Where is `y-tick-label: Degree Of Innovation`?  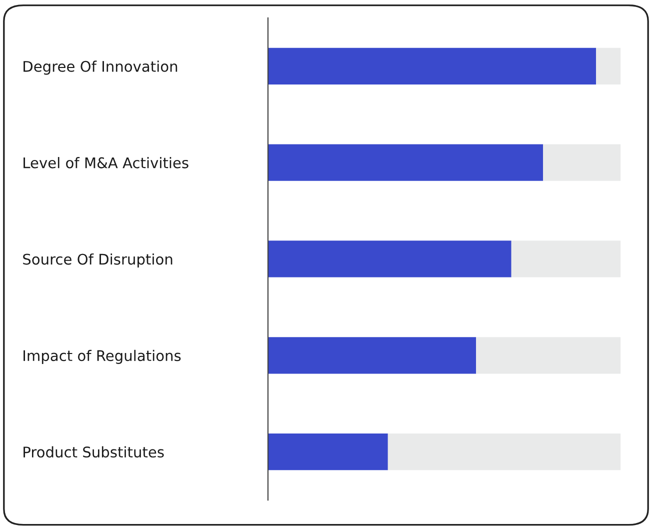 y-tick-label: Degree Of Innovation is located at coordinates (101, 67).